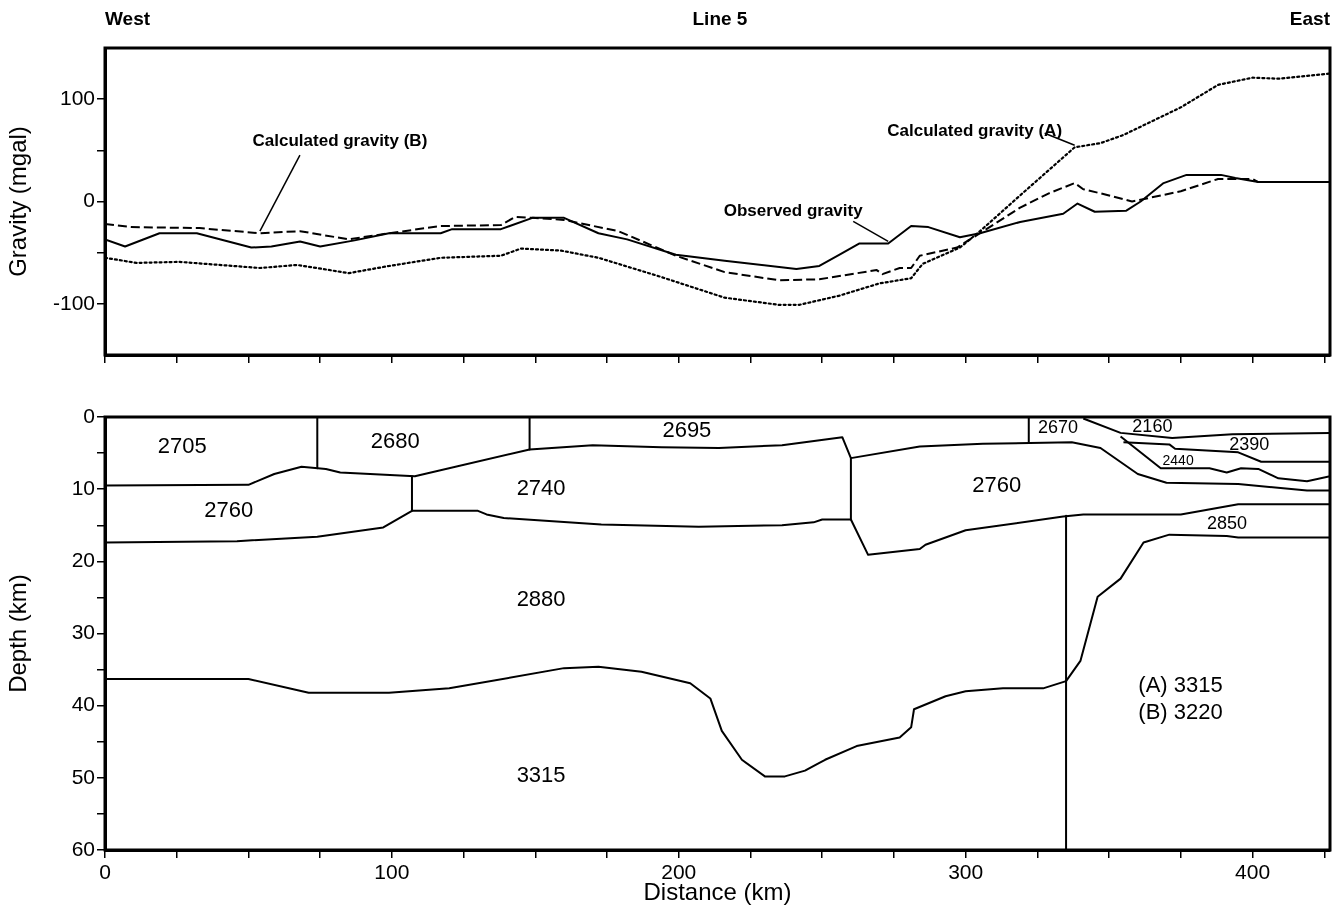  I want to click on annotation: 2850, so click(1227, 522).